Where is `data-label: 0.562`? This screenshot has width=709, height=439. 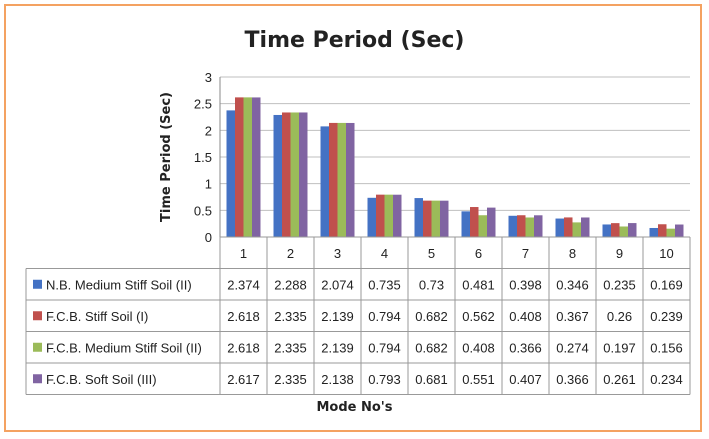 data-label: 0.562 is located at coordinates (478, 316).